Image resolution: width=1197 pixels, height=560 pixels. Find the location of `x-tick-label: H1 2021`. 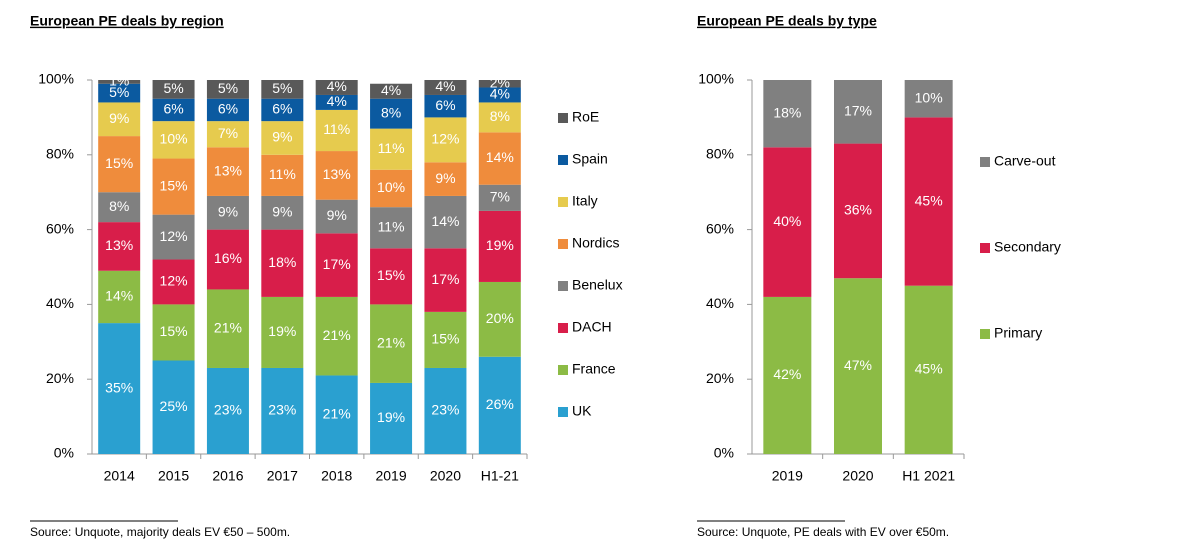

x-tick-label: H1 2021 is located at coordinates (928, 476).